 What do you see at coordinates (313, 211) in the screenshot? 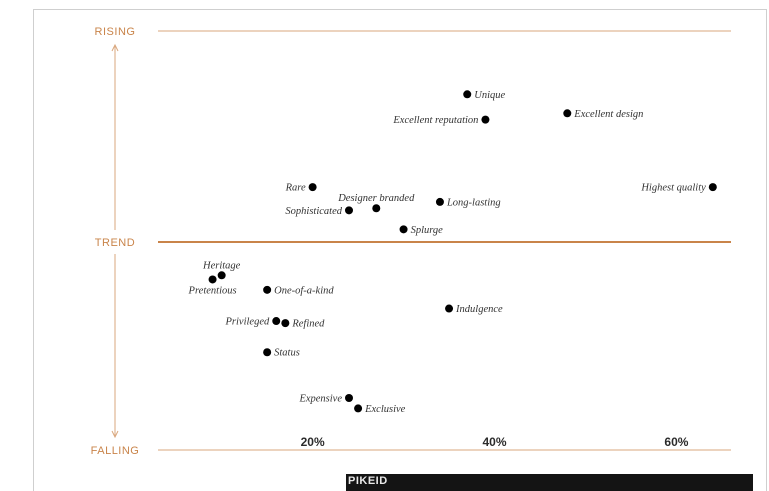
I see `data-point-label: Sophisticated` at bounding box center [313, 211].